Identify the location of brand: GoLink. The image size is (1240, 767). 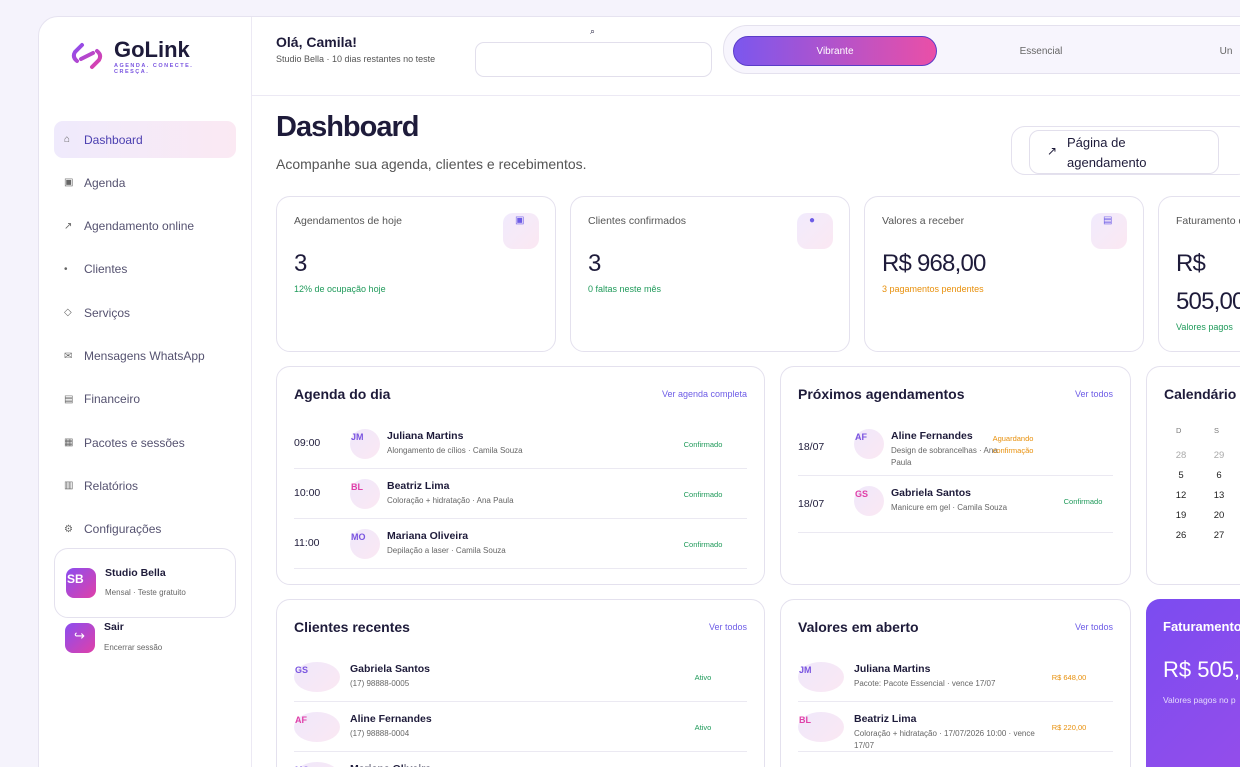
(152, 49).